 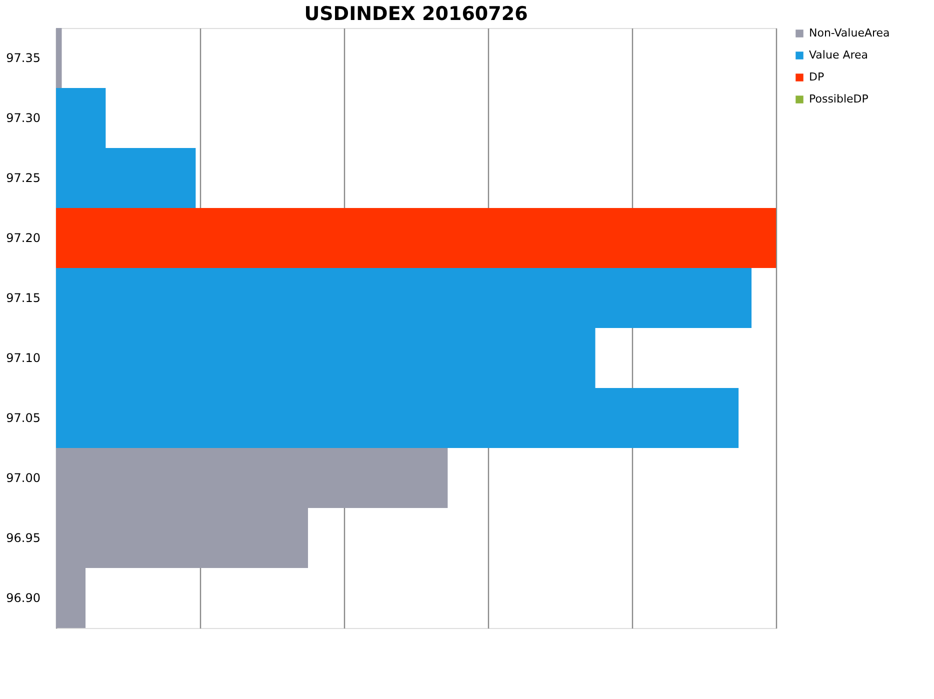 What do you see at coordinates (816, 77) in the screenshot?
I see `legend-label: DP` at bounding box center [816, 77].